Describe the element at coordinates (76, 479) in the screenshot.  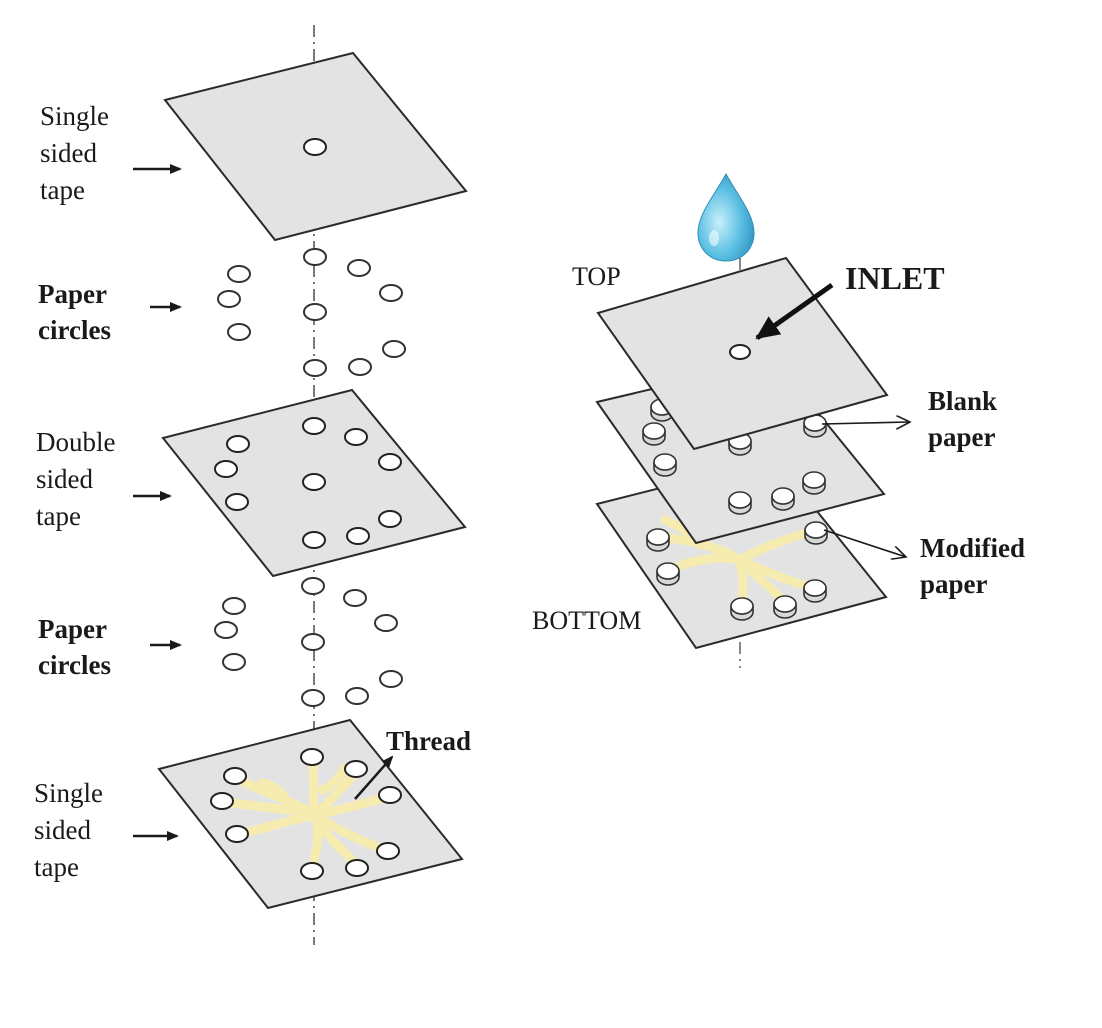
I see `label-double-sided-tape: Double sided tape` at that location.